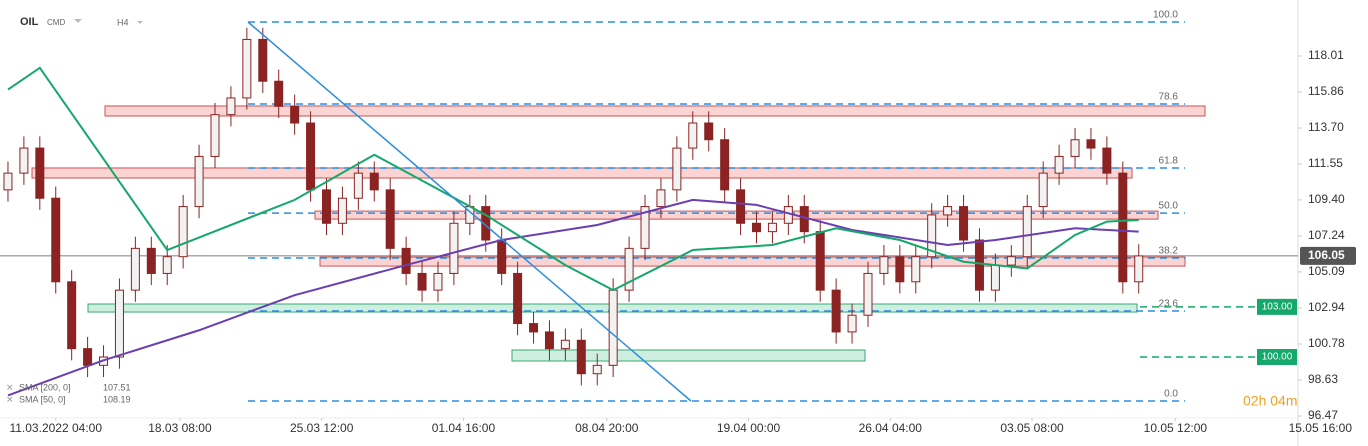  I want to click on fib-label: 100.0, so click(1165, 15).